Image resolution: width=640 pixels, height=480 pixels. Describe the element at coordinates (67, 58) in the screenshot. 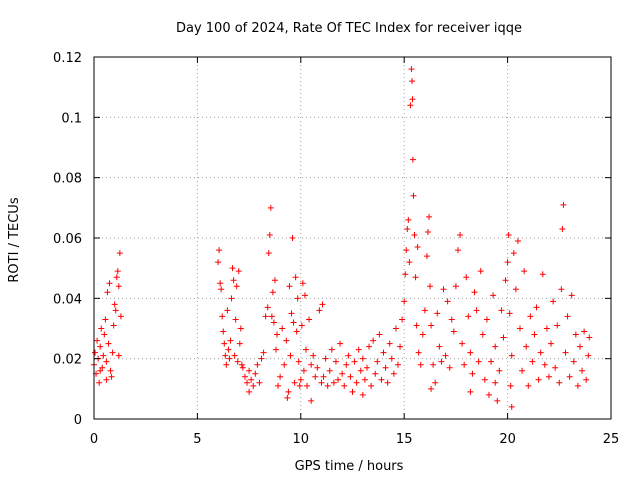

I see `y-tick-label: 0.12` at that location.